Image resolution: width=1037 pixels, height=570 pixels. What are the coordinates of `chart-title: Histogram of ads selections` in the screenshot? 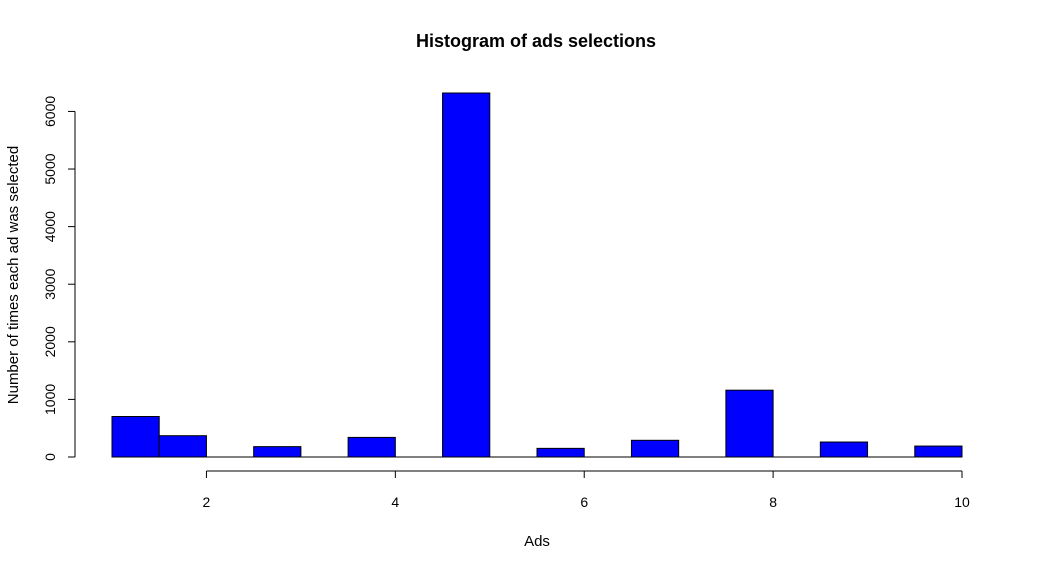 It's located at (536, 41).